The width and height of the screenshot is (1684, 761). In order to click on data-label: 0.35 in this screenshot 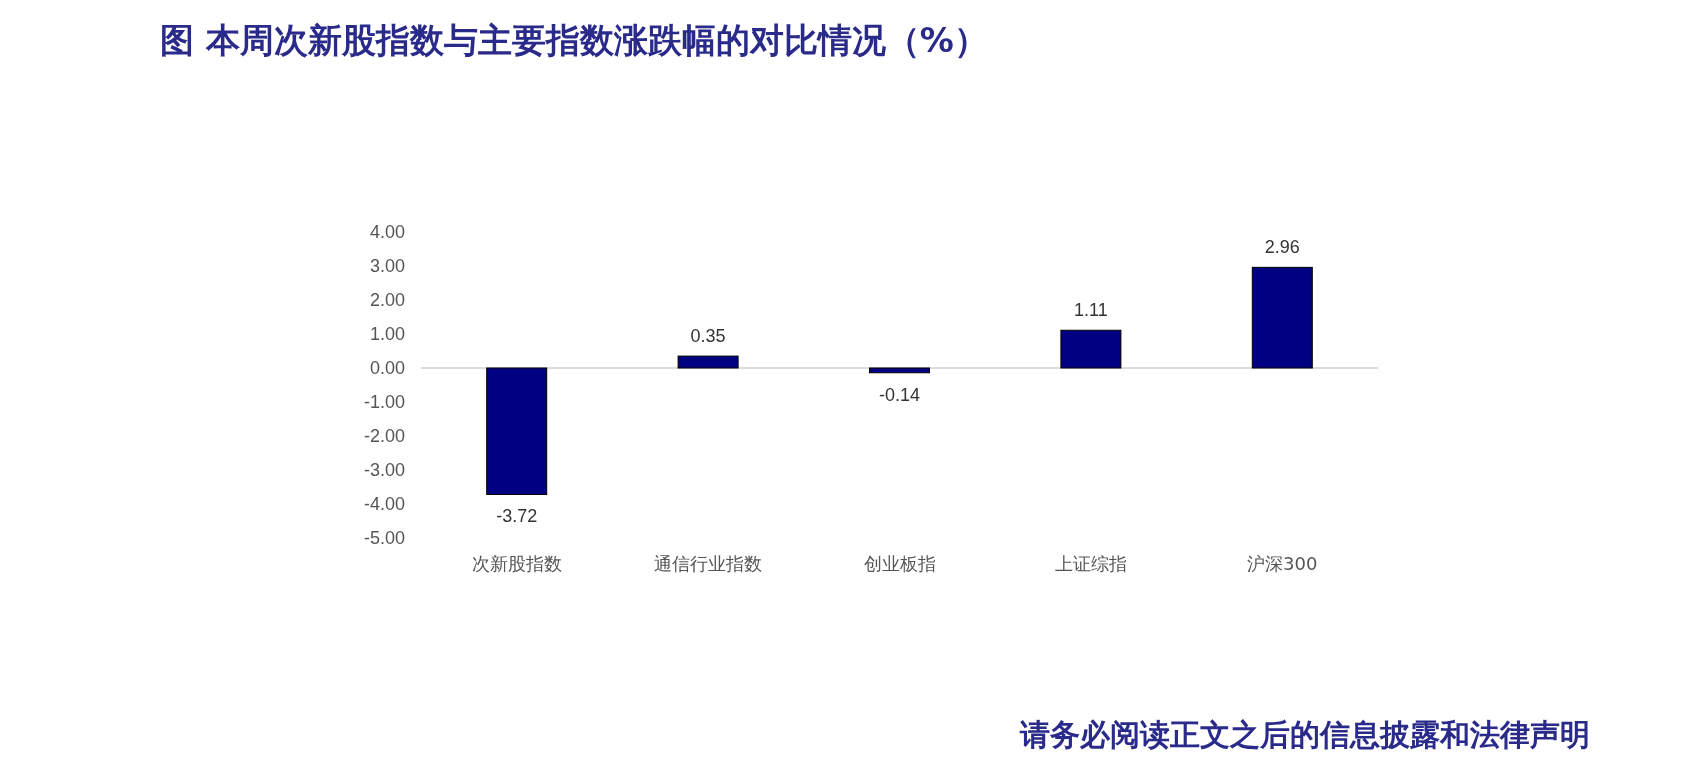, I will do `click(708, 336)`.